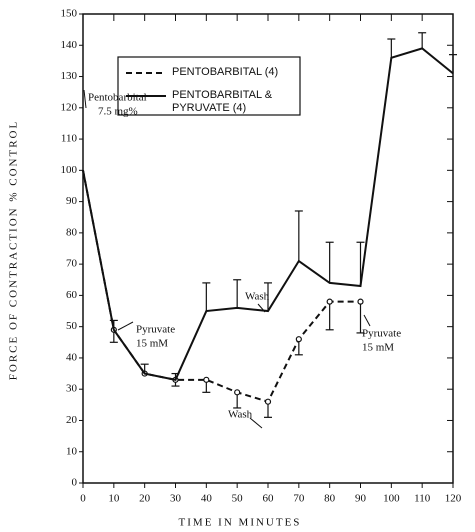  Describe the element at coordinates (209, 86) in the screenshot. I see `legend-box` at that location.